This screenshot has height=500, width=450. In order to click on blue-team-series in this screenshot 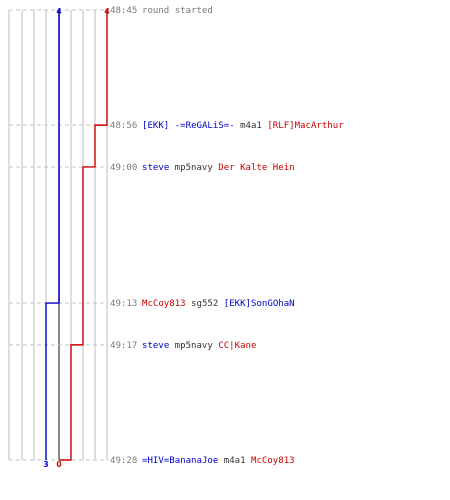, I will do `click(52, 235)`.